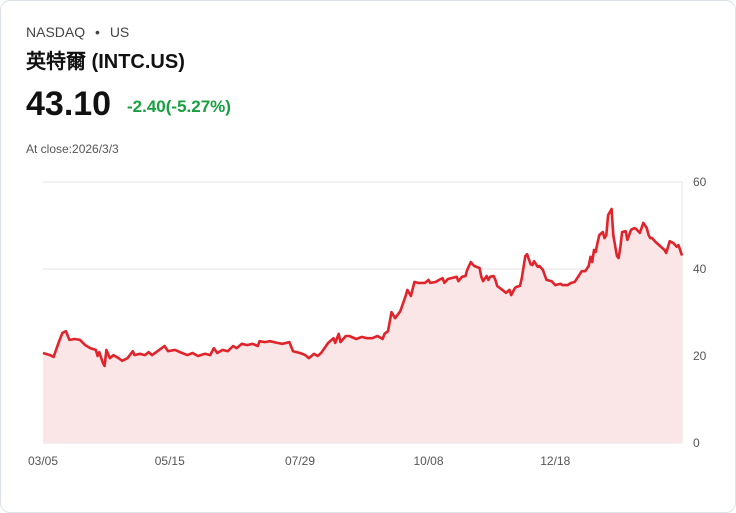 This screenshot has height=513, width=736. What do you see at coordinates (43, 461) in the screenshot?
I see `x-tick-label: 03/05` at bounding box center [43, 461].